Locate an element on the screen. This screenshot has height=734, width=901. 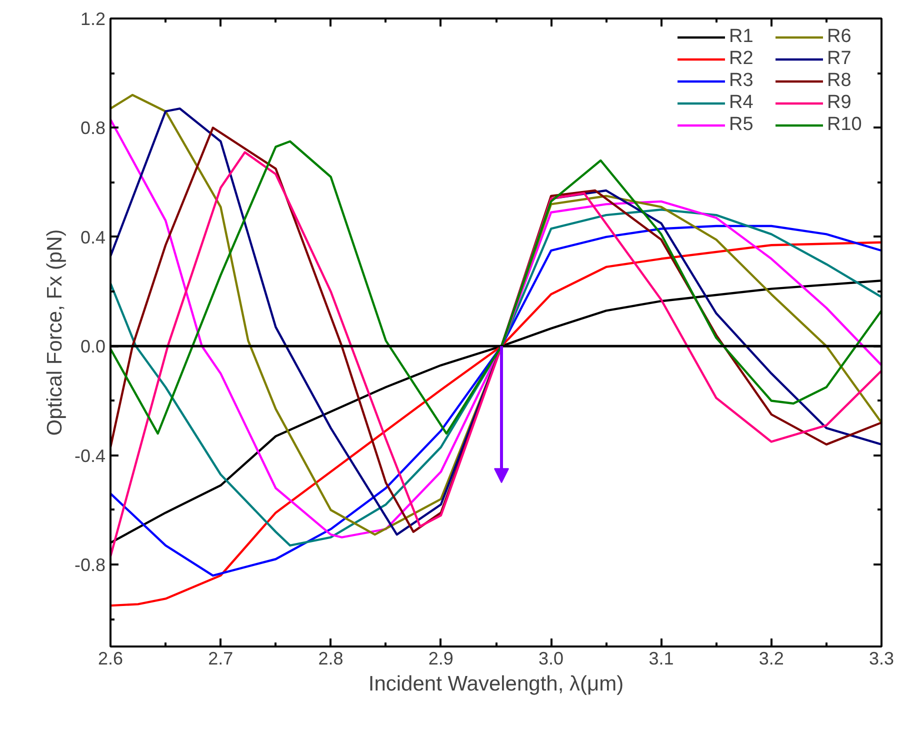
x-tick-label: 2.7 is located at coordinates (221, 658).